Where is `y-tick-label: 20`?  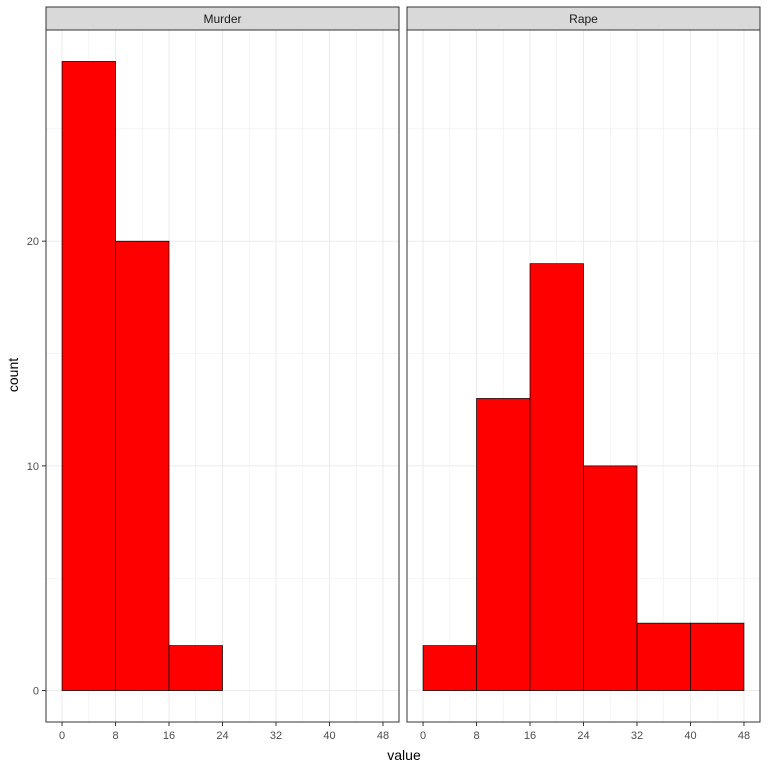
y-tick-label: 20 is located at coordinates (33, 242).